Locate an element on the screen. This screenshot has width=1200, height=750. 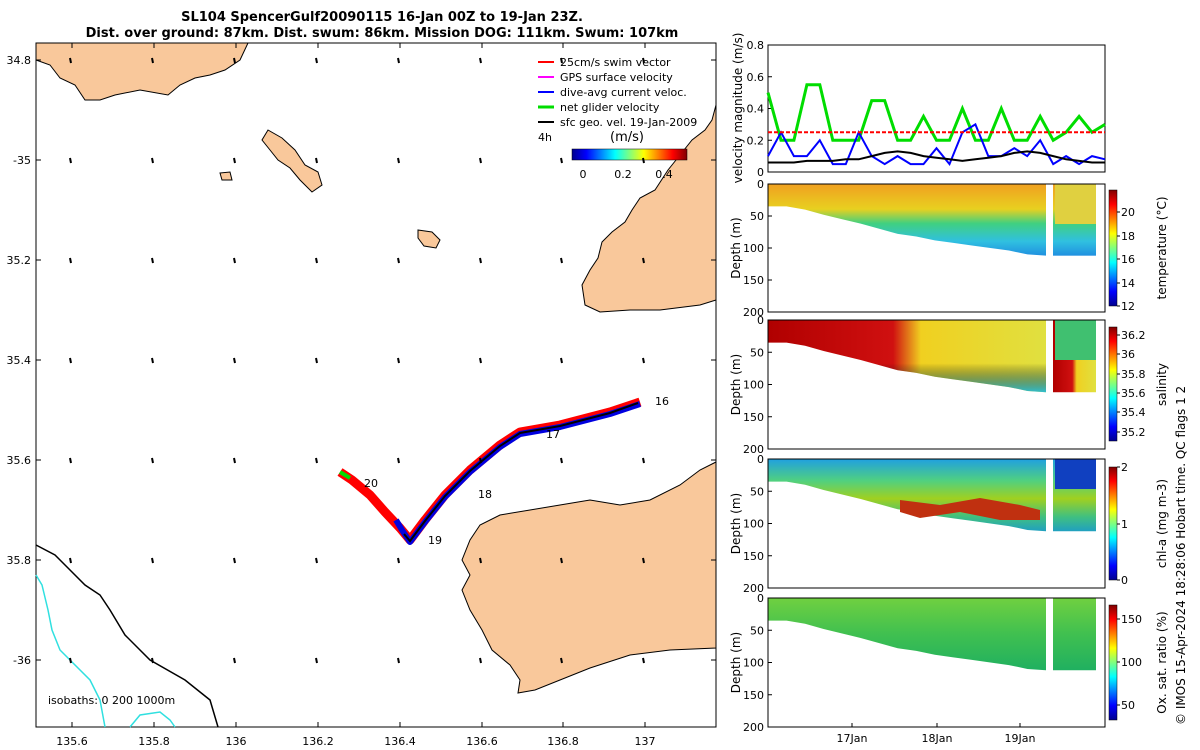
section-data-overlay is located at coordinates (907, 356).